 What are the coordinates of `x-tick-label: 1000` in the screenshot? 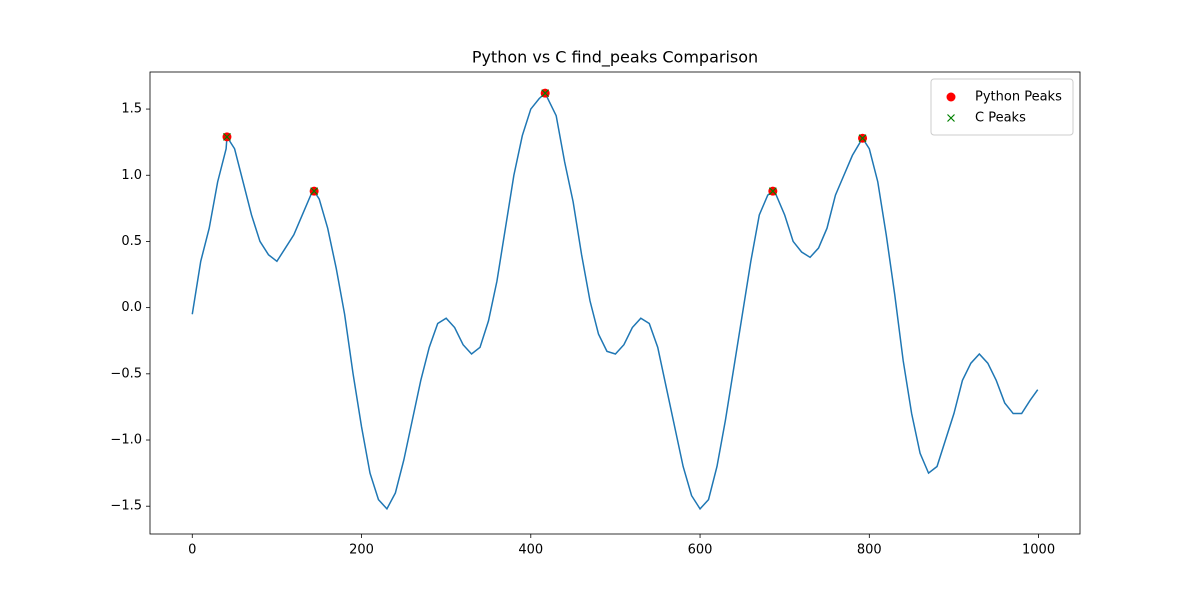 It's located at (1038, 550).